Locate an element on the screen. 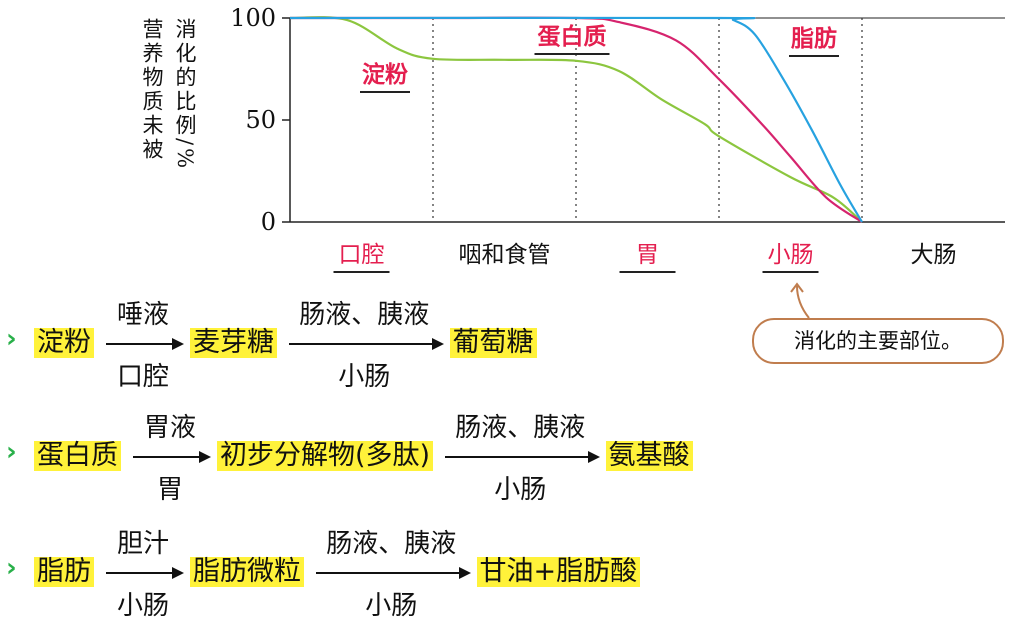 This screenshot has height=633, width=1009. organ-label: 口腔 is located at coordinates (142, 377).